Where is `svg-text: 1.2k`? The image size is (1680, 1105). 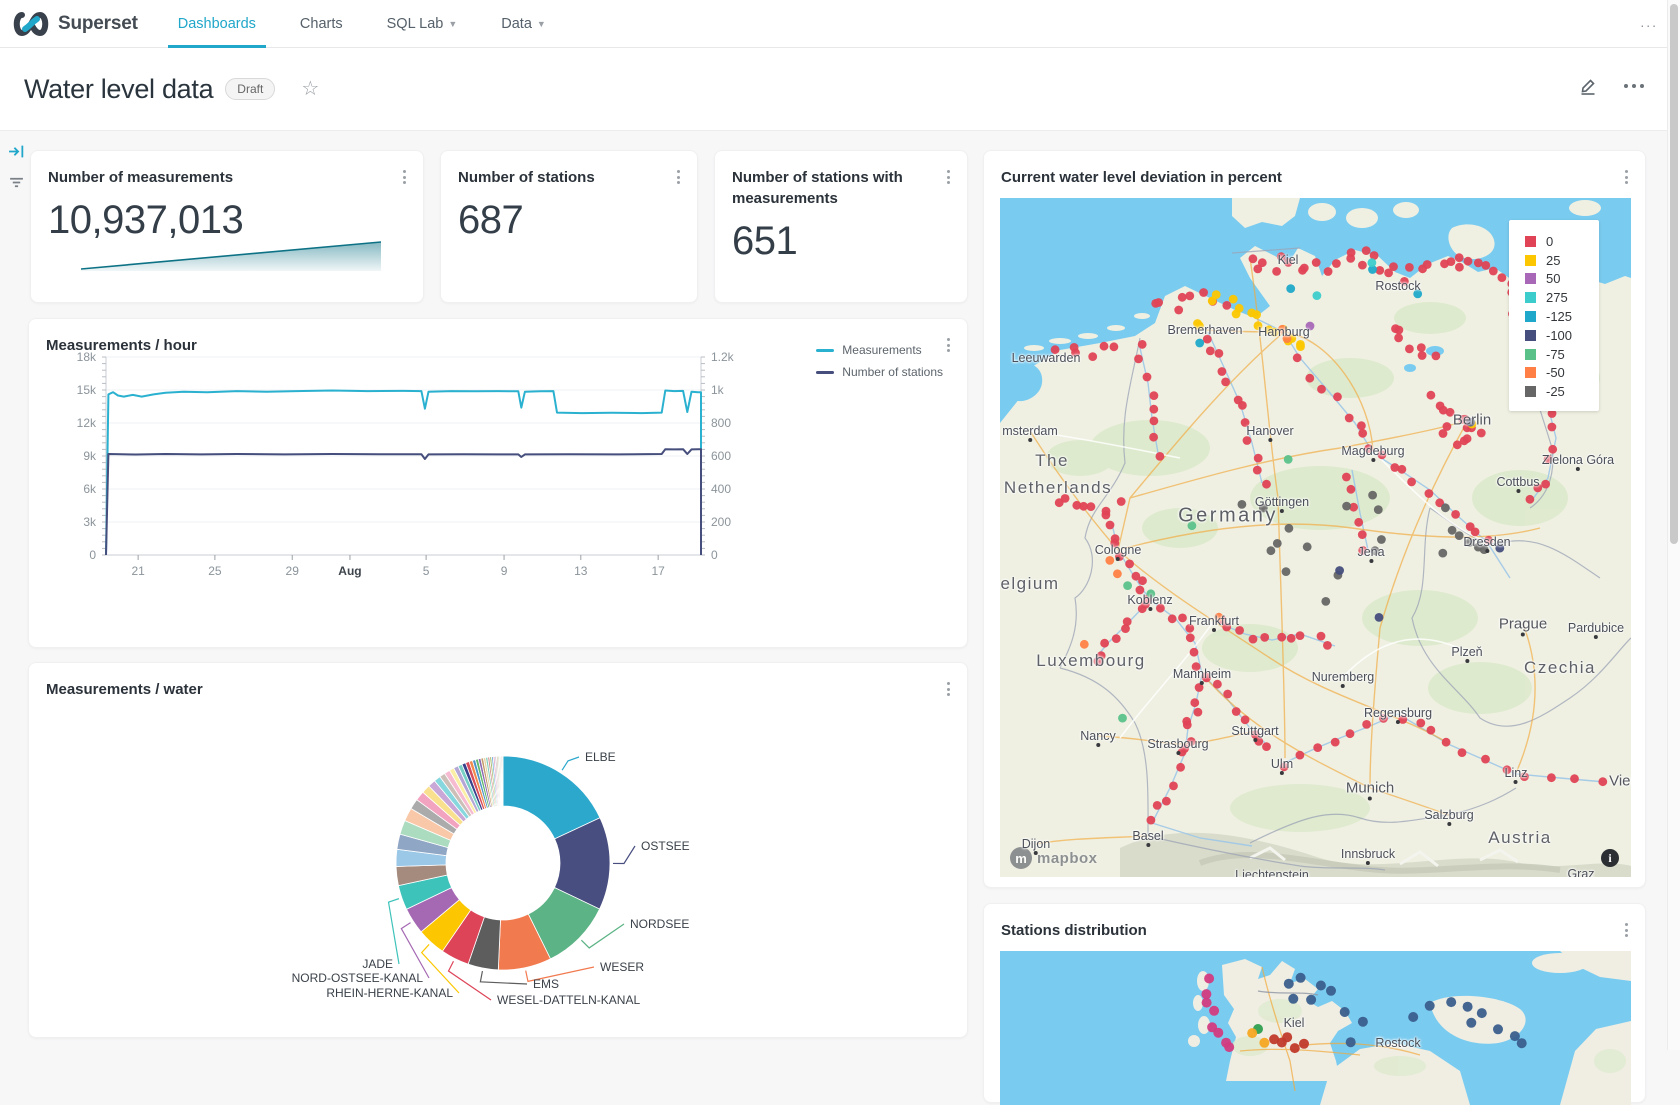
svg-text: 1.2k is located at coordinates (723, 357).